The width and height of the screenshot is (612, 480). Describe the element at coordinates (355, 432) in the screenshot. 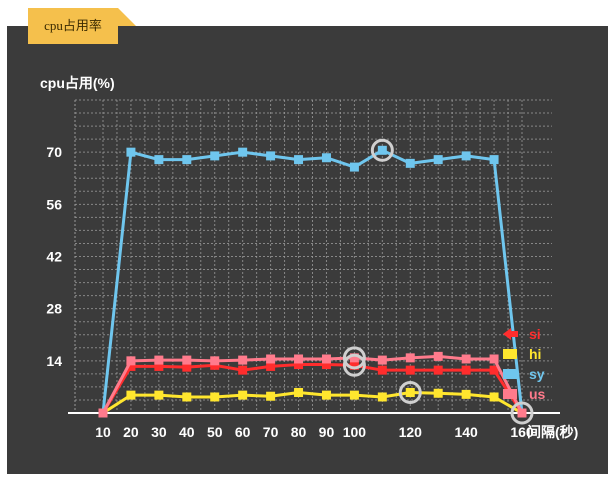

I see `x-tick-label: 100` at that location.